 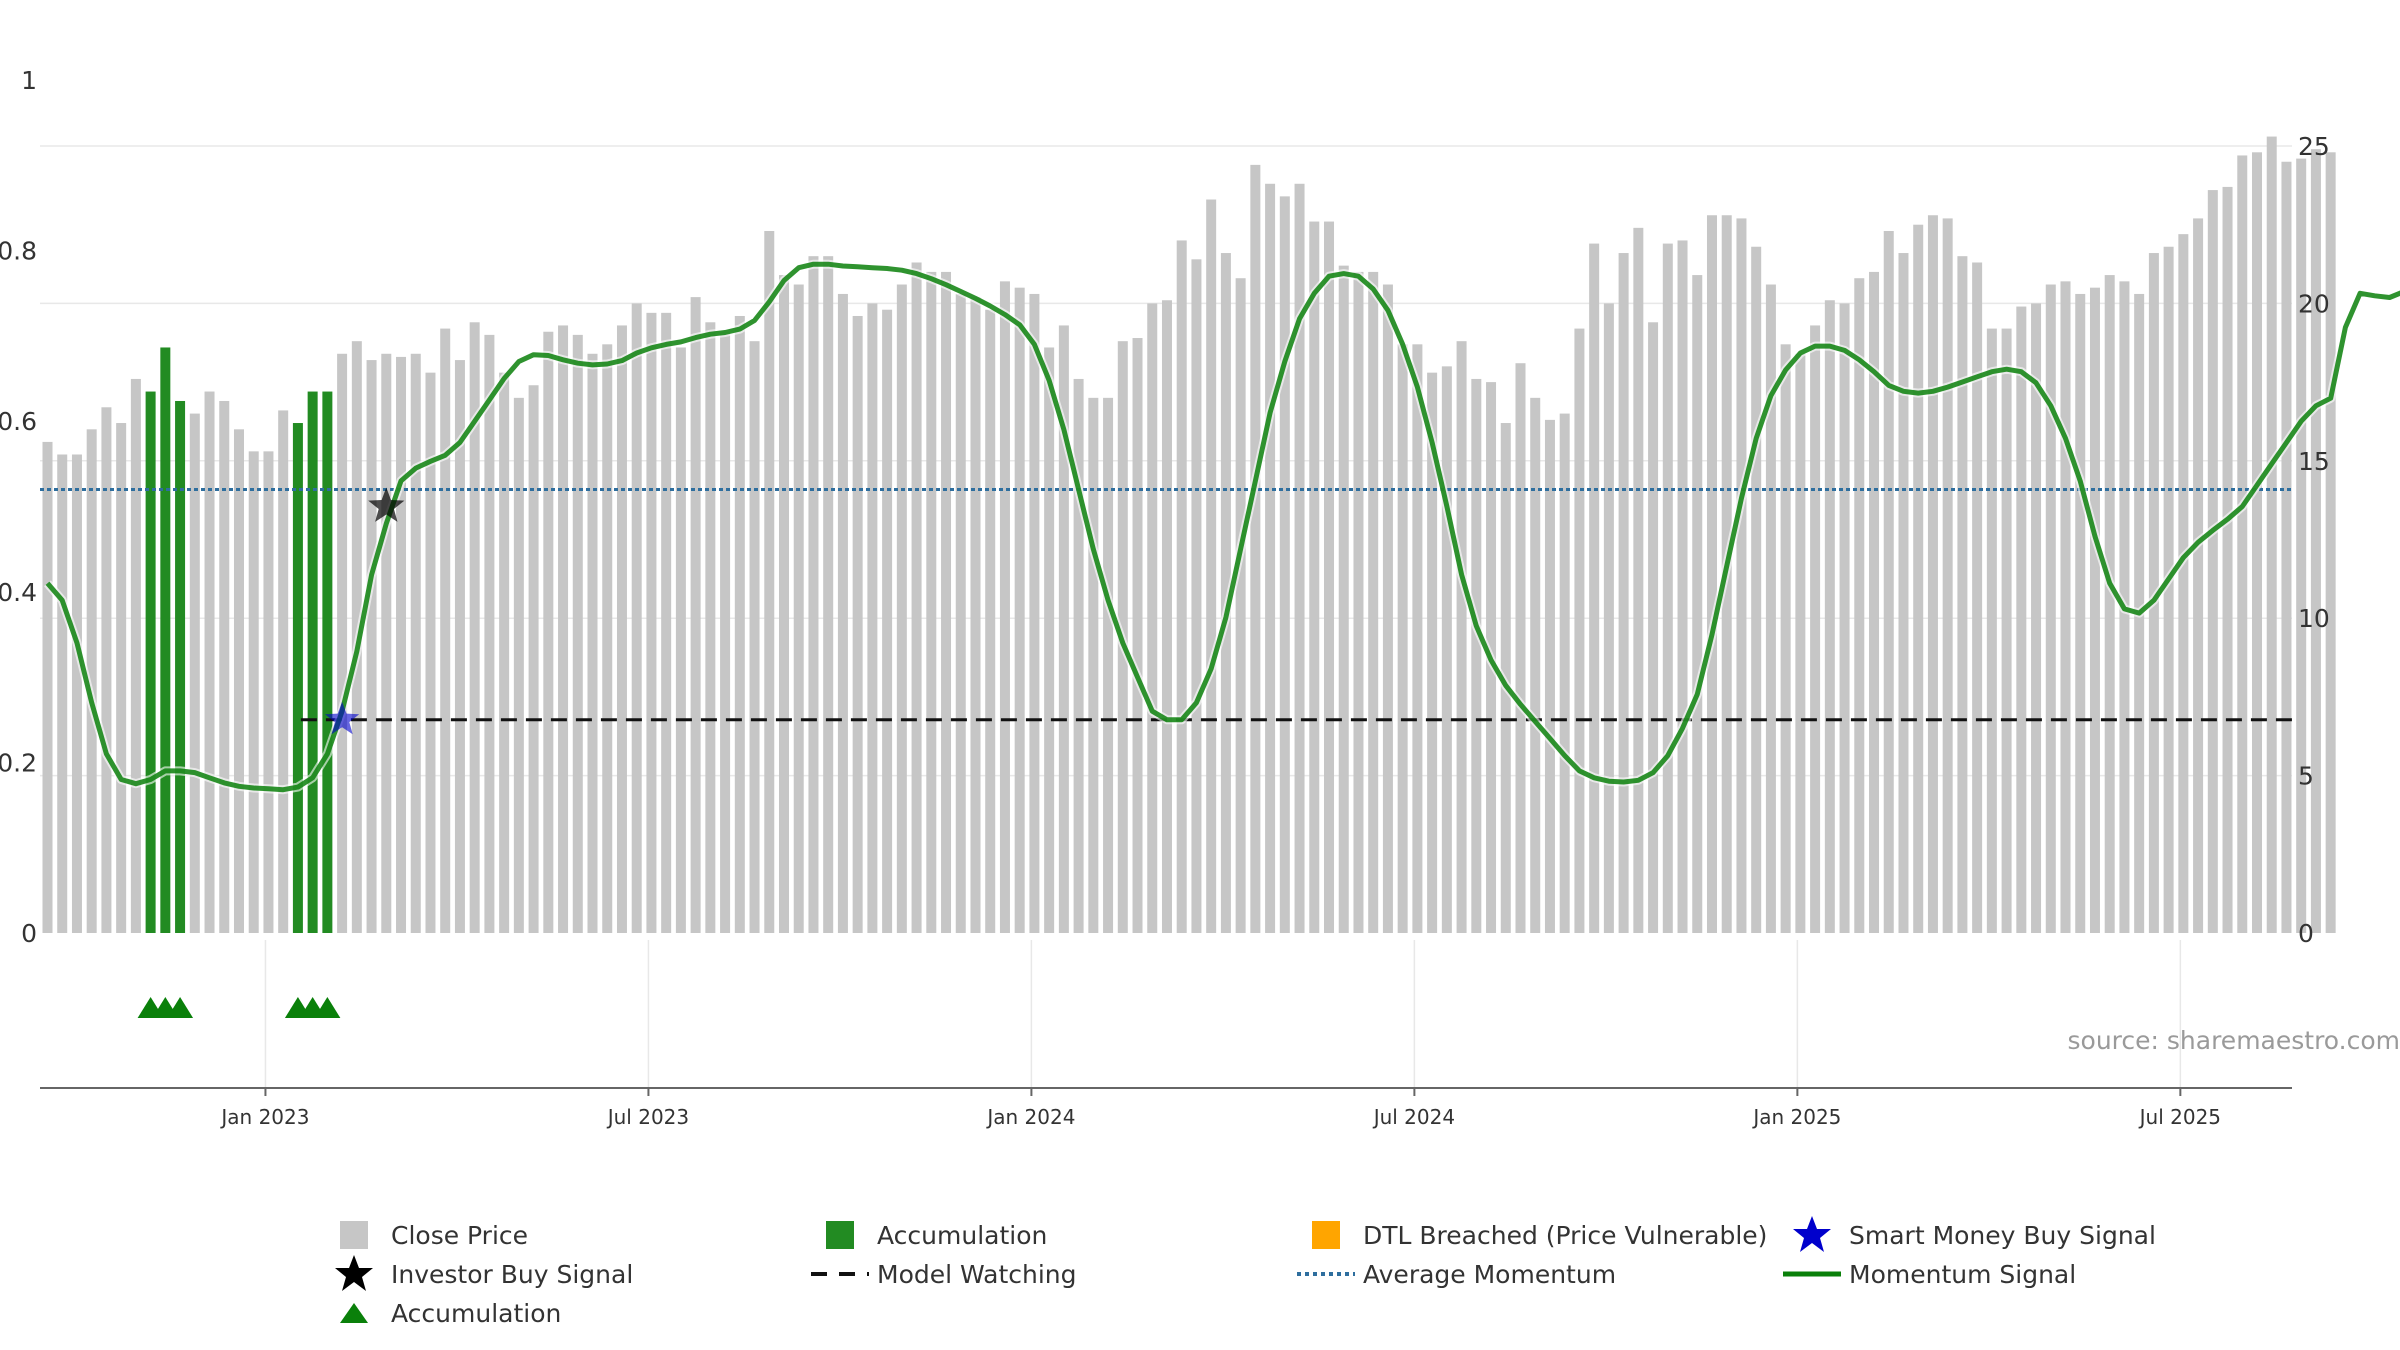 I want to click on smart-money-buy-star, so click(x=342, y=718).